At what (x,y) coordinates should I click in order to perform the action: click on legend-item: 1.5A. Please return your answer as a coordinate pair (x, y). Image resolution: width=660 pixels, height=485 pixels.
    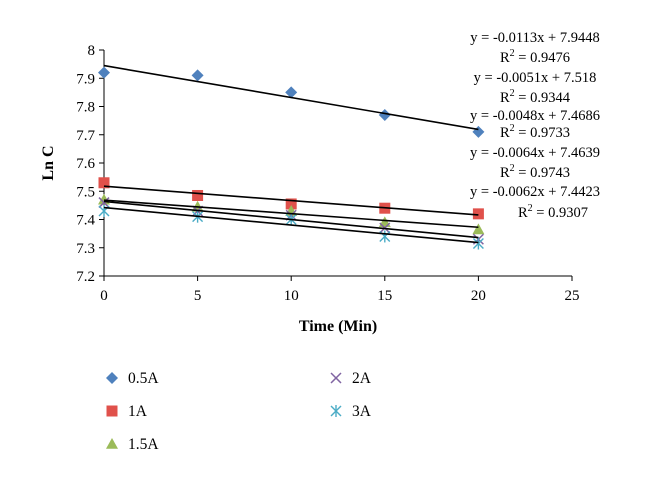
    Looking at the image, I should click on (132, 444).